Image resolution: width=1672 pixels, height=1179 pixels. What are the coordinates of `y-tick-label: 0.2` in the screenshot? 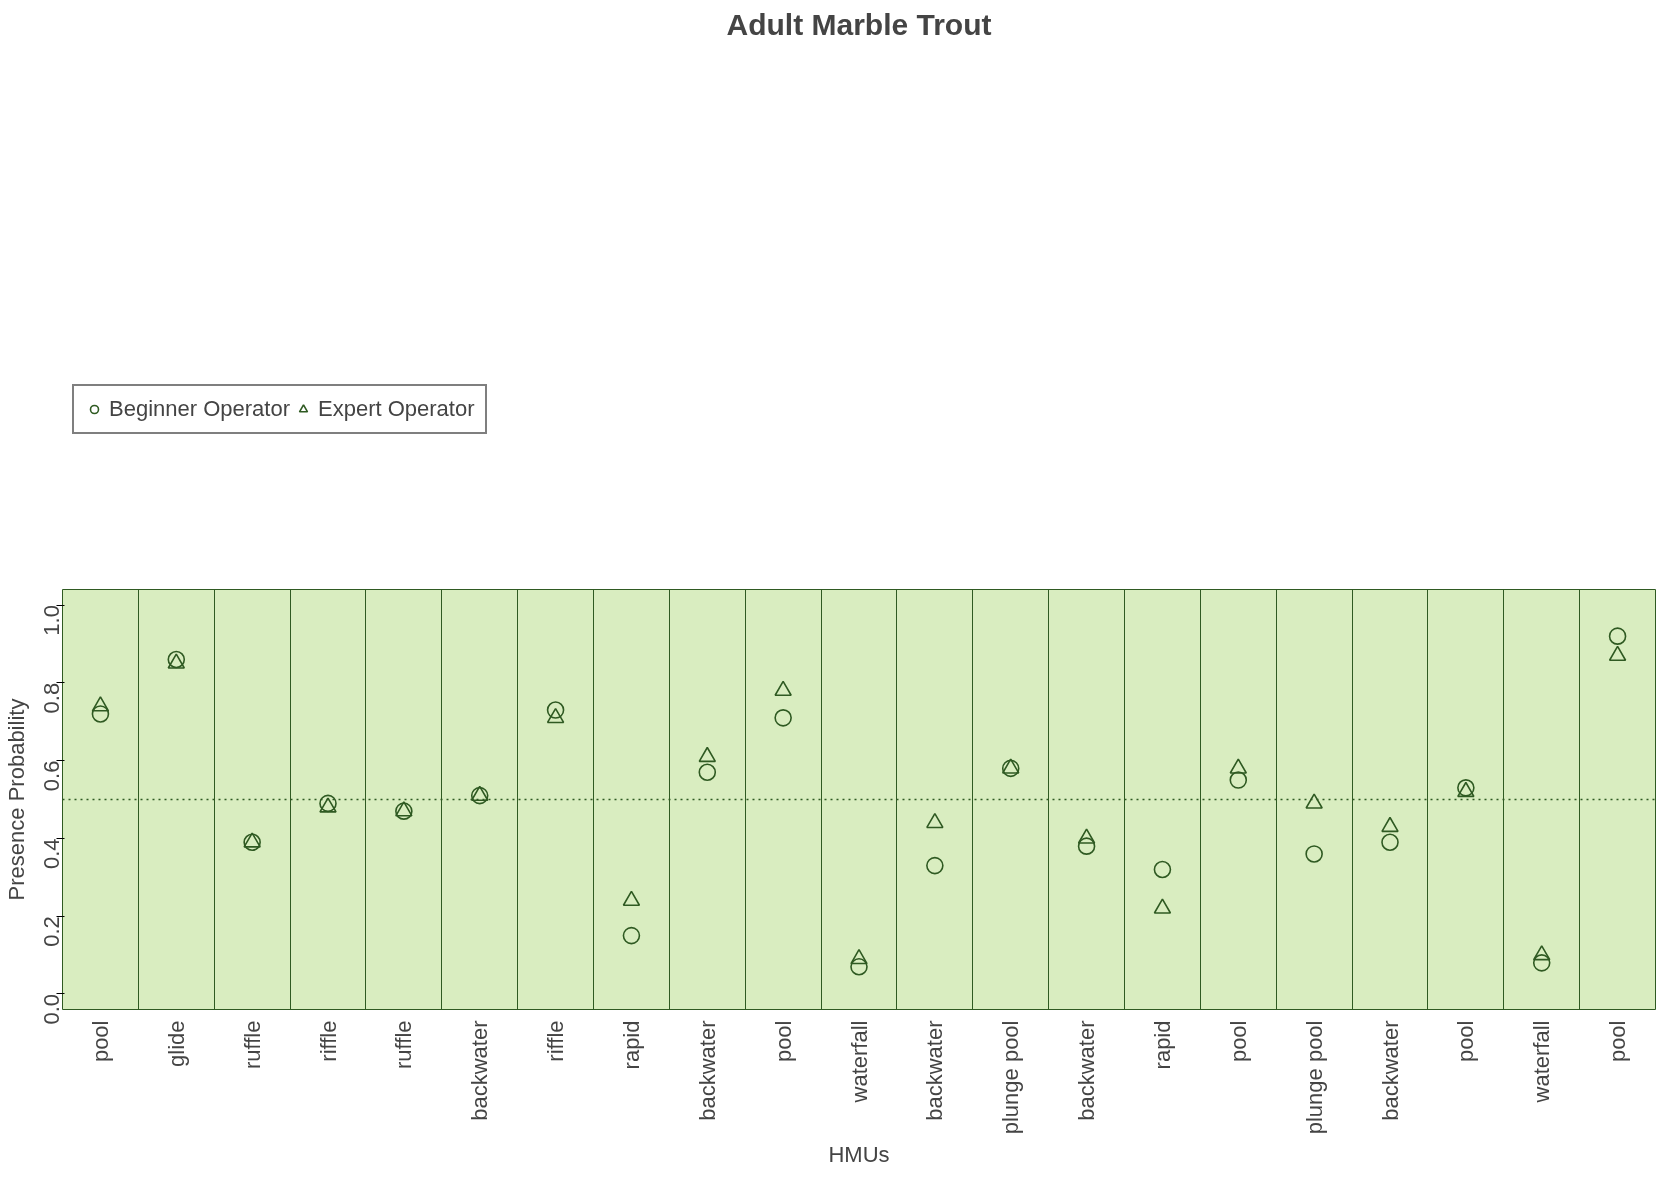 It's located at (51, 931).